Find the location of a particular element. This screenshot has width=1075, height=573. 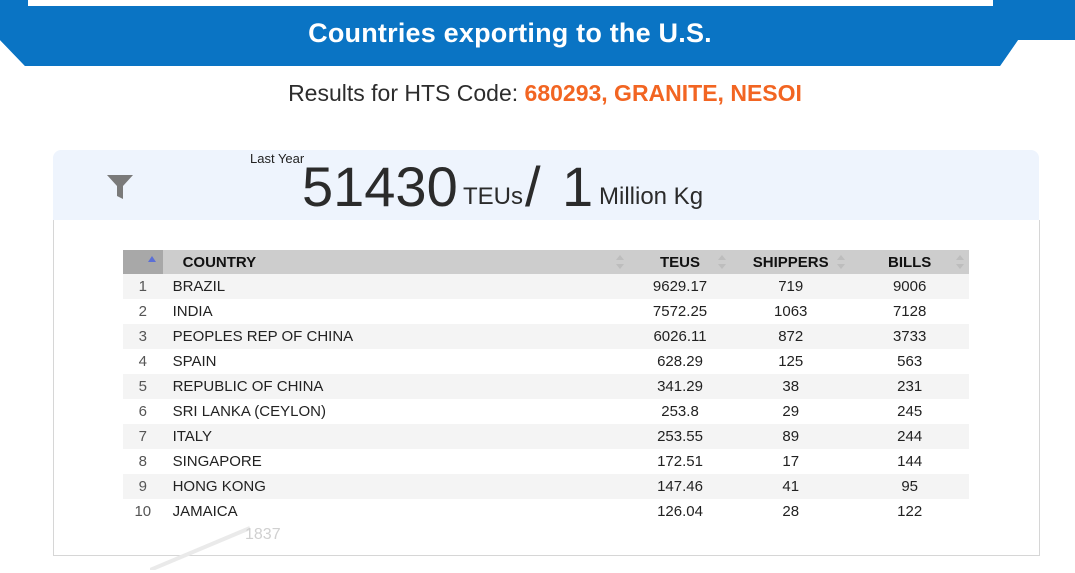

shippers-cell: 28 is located at coordinates (791, 511).